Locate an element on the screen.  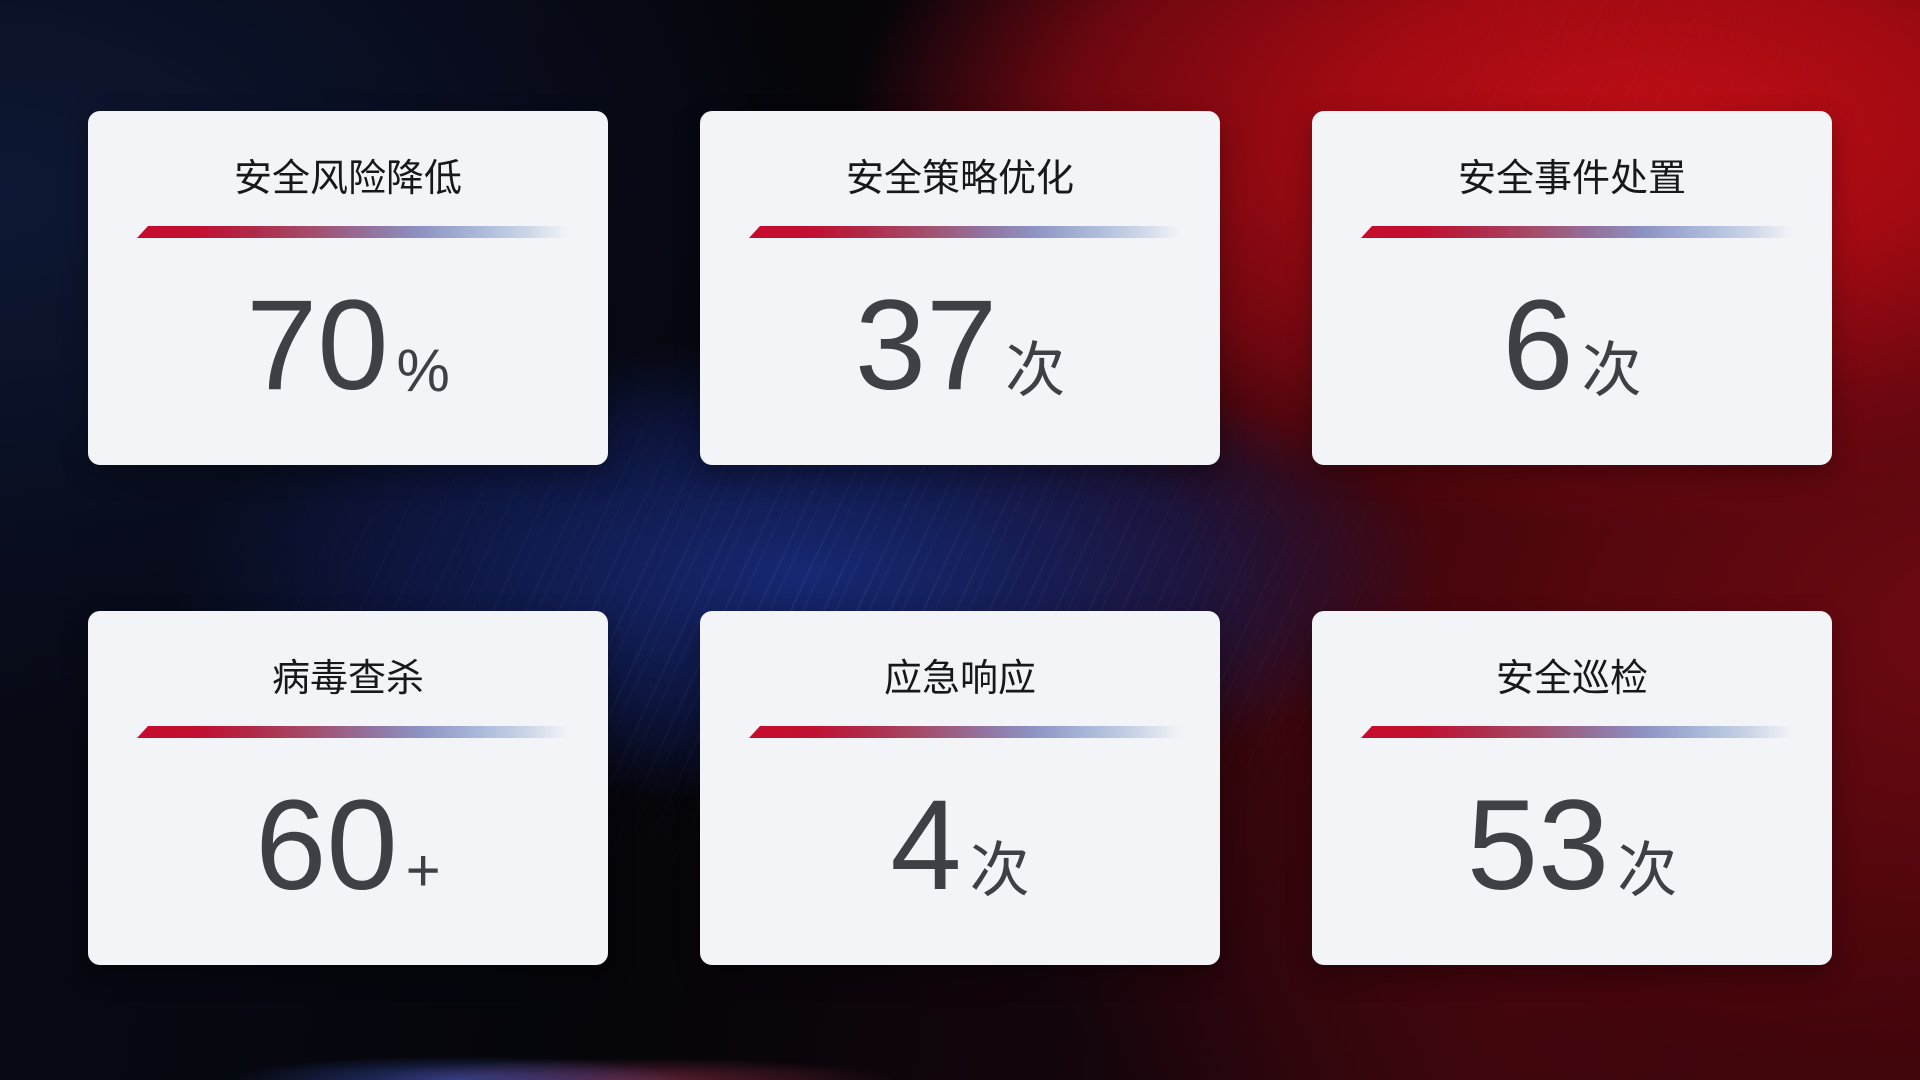
card-value-row: 70 % is located at coordinates (348, 346).